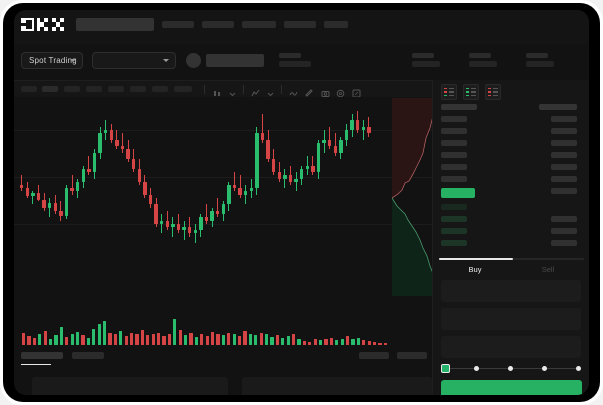  What do you see at coordinates (340, 91) in the screenshot?
I see `settings-icon` at bounding box center [340, 91].